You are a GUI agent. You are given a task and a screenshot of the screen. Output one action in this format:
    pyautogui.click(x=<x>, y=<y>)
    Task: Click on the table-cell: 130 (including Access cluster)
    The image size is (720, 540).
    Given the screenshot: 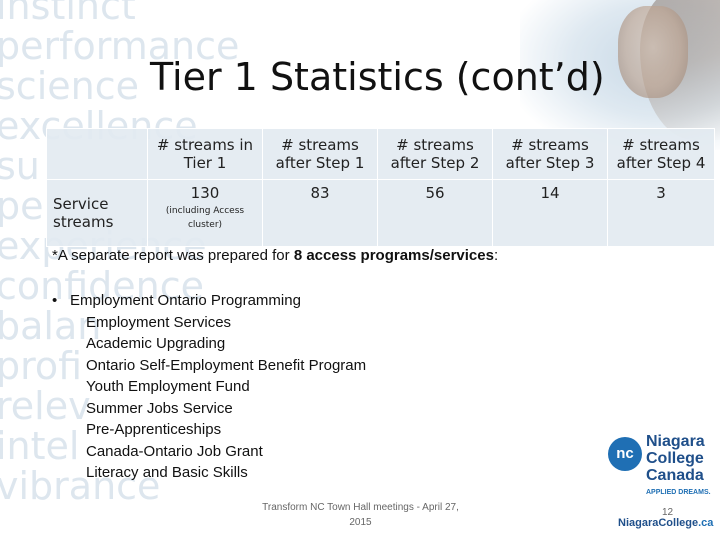 What is the action you would take?
    pyautogui.click(x=205, y=213)
    